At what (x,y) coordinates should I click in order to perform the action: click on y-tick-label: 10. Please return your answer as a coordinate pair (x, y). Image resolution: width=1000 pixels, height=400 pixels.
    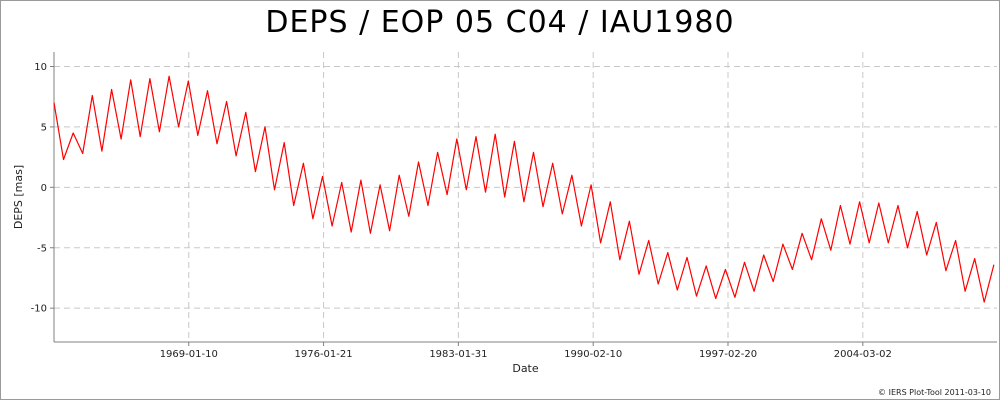
    Looking at the image, I should click on (40, 67).